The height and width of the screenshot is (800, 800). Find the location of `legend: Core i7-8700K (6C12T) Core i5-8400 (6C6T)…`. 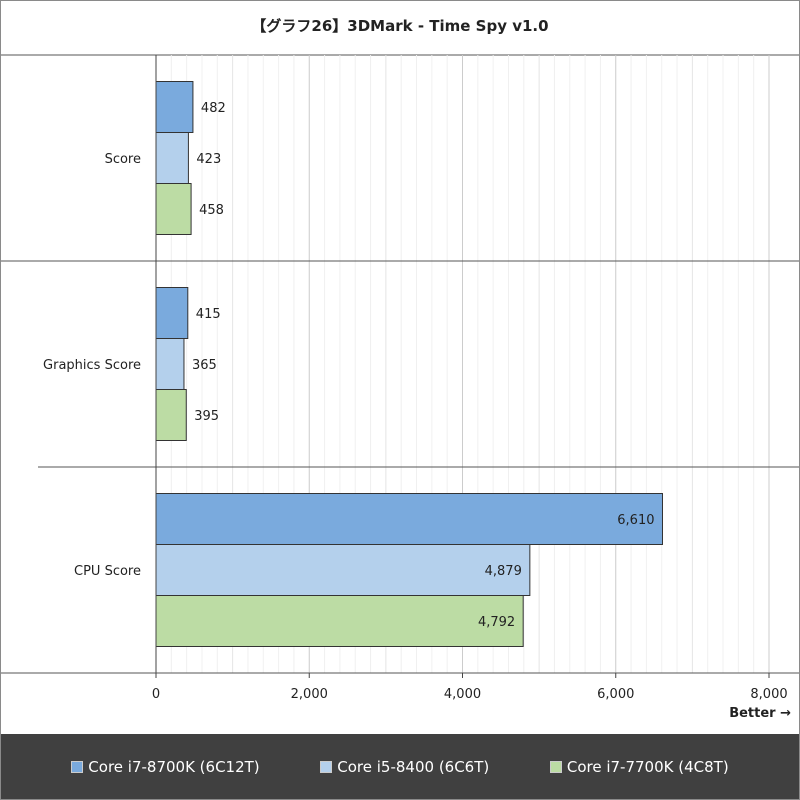

legend: Core i7-8700K (6C12T) Core i5-8400 (6C6T)… is located at coordinates (400, 766).